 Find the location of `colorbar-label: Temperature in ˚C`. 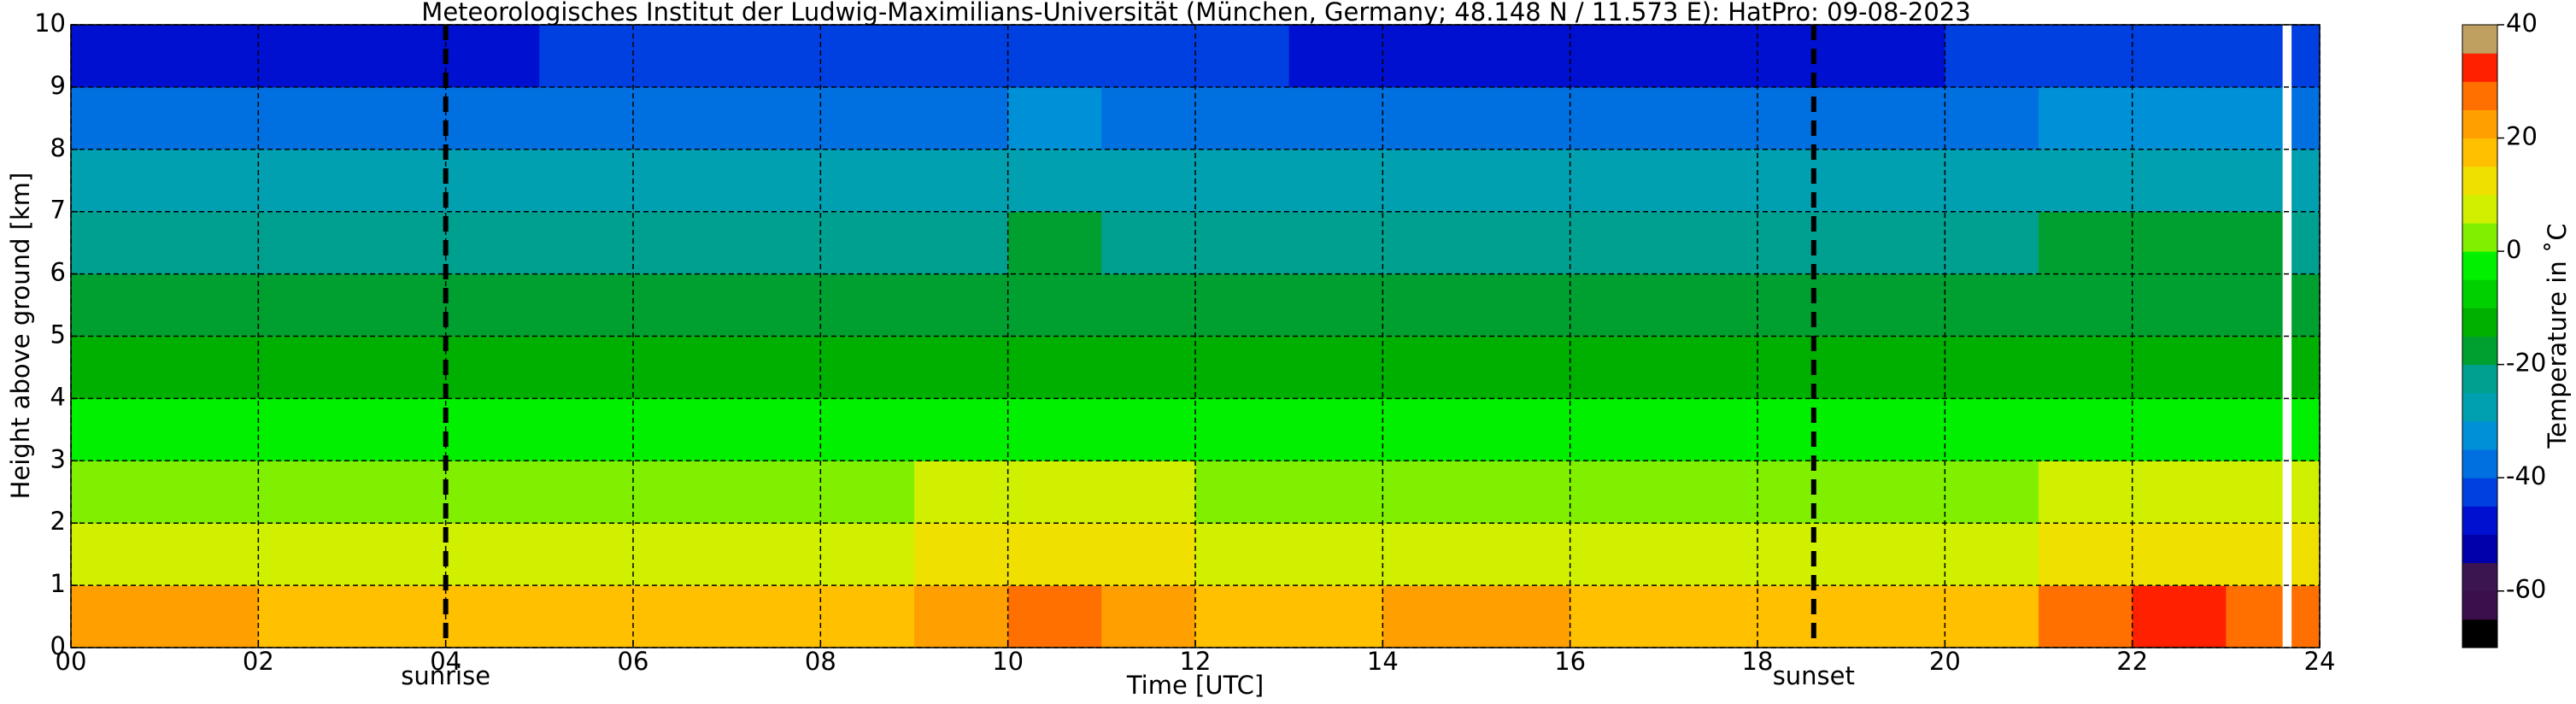

colorbar-label: Temperature in ˚C is located at coordinates (2557, 336).